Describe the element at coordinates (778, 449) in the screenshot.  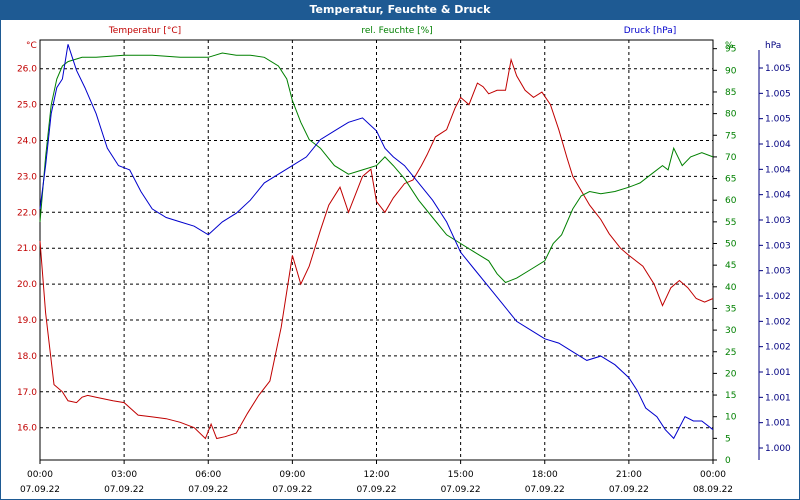
I see `pressure-tick-label: 1.000` at that location.